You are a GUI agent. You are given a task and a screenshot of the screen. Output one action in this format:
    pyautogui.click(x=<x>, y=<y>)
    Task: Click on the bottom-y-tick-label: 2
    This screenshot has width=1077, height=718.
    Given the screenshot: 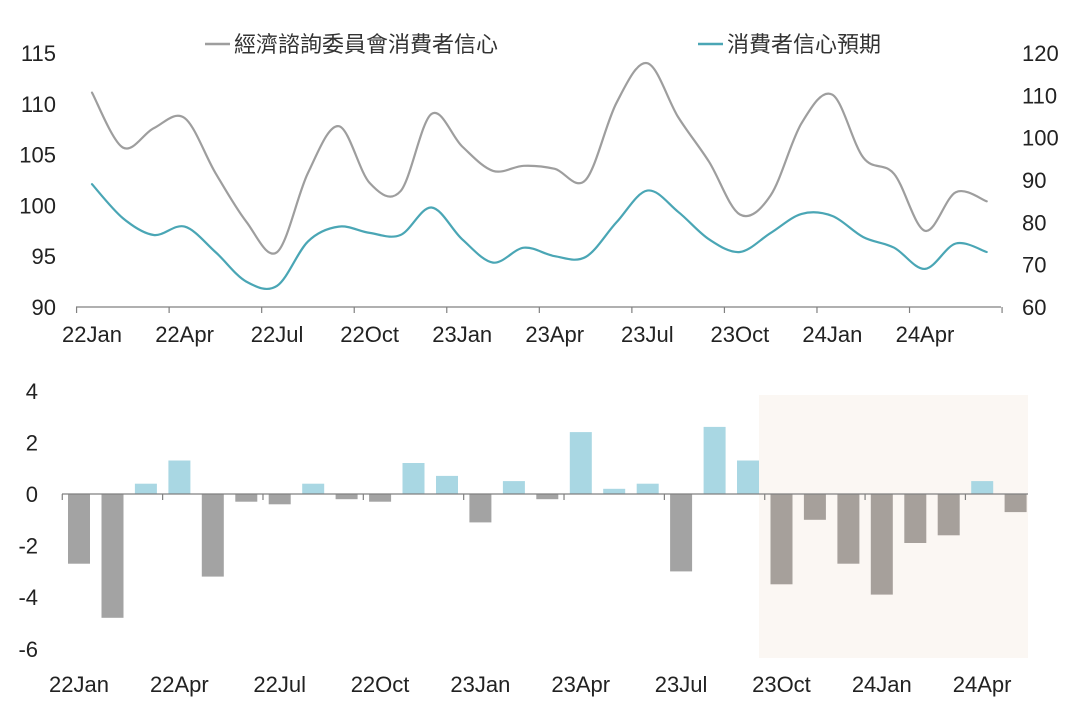 What is the action you would take?
    pyautogui.click(x=32, y=442)
    